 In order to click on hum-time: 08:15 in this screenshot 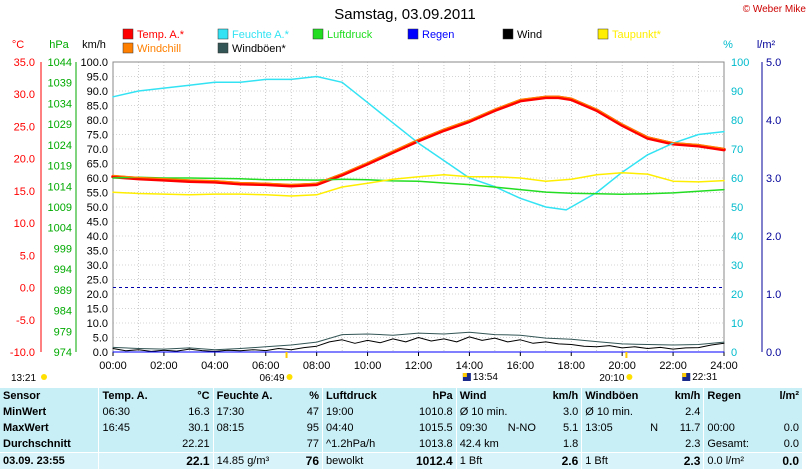, I will do `click(254, 428)`.